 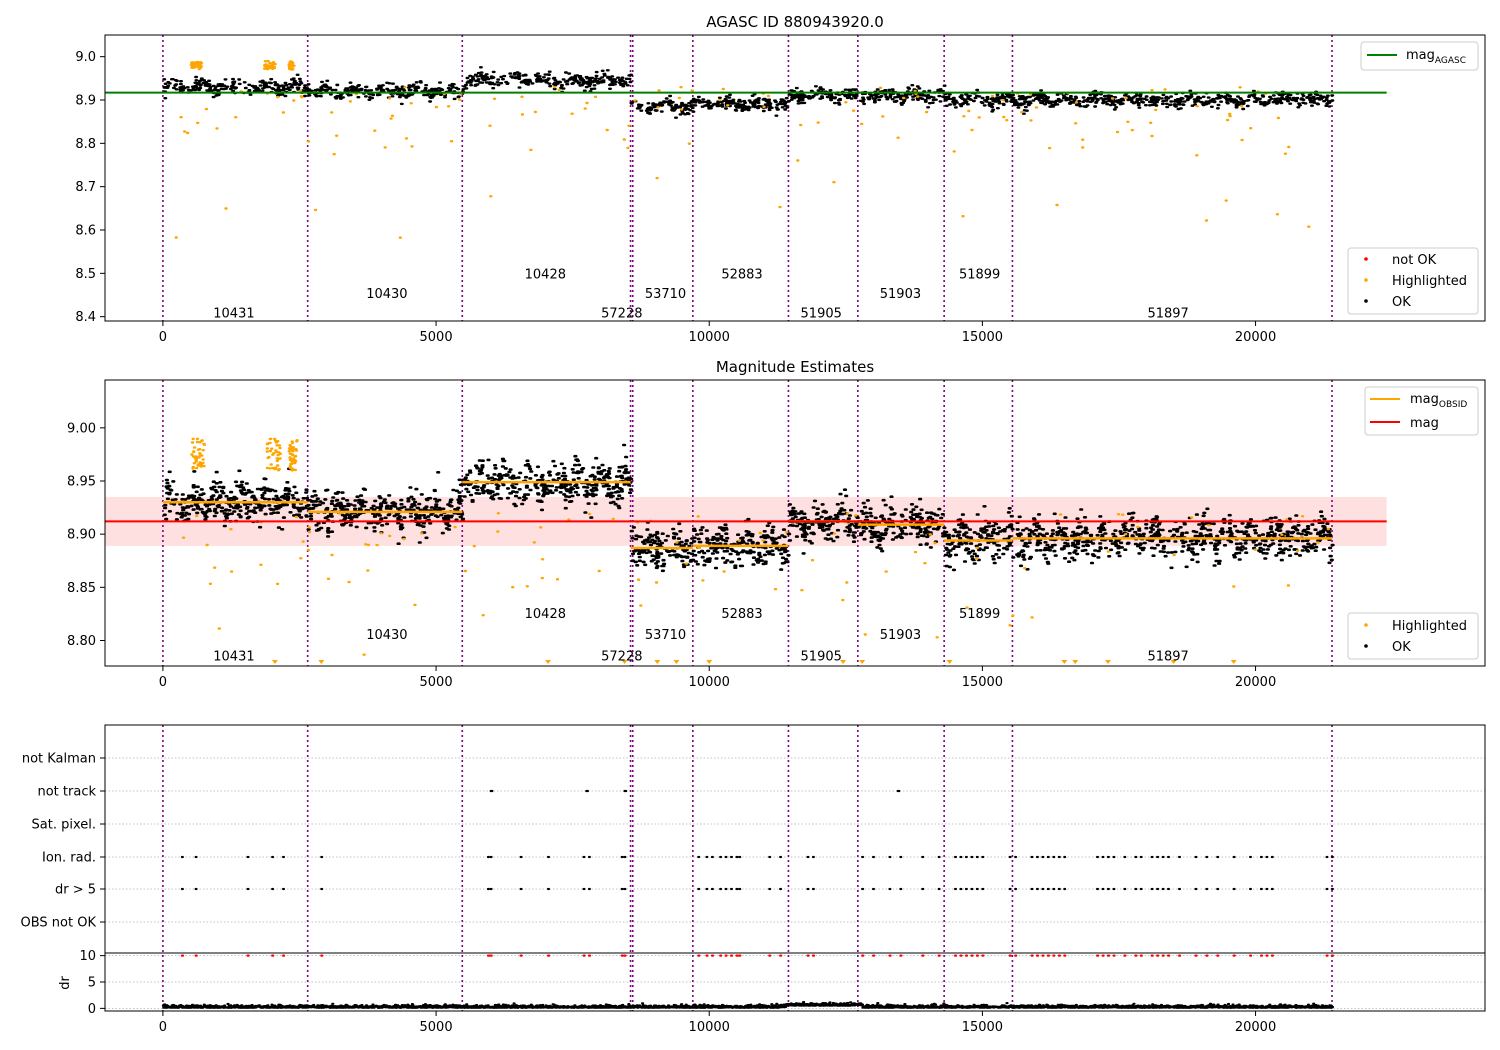 What do you see at coordinates (979, 274) in the screenshot?
I see `top-obs-label: 51899` at bounding box center [979, 274].